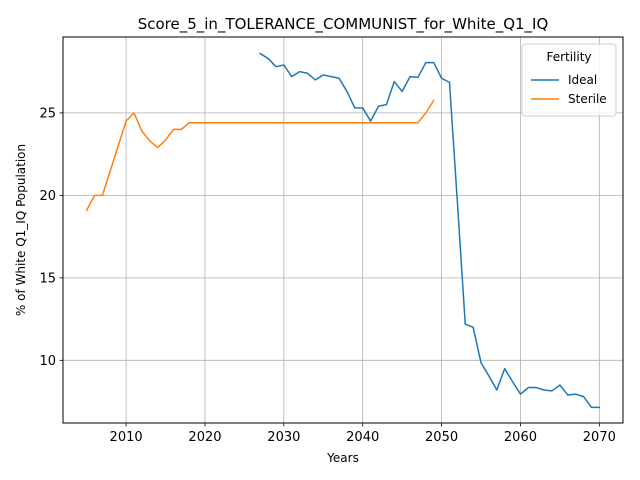 The height and width of the screenshot is (480, 640). I want to click on y-axis-label: % of White Q1_IQ Population, so click(21, 230).